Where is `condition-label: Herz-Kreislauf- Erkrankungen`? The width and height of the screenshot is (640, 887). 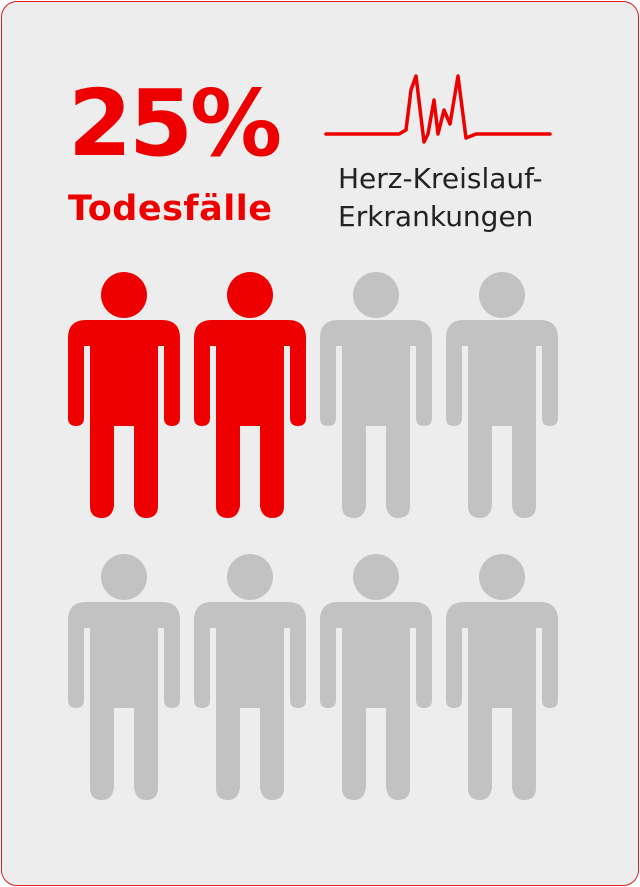
condition-label: Herz-Kreislauf- Erkrankungen is located at coordinates (440, 198).